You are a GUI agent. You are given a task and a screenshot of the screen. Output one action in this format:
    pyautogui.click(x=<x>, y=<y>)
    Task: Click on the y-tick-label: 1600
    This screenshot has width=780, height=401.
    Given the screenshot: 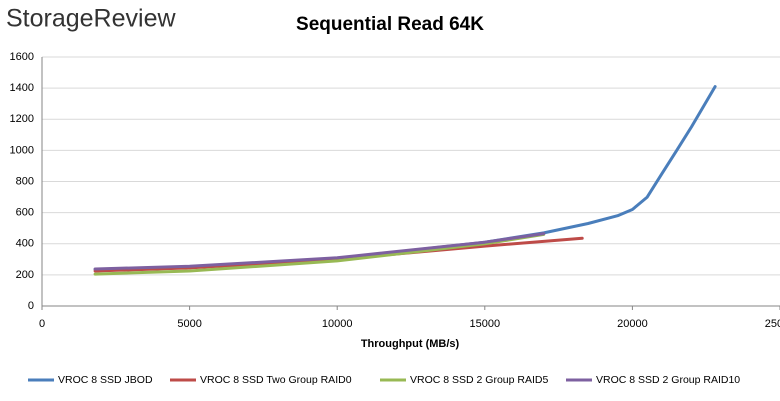 What is the action you would take?
    pyautogui.click(x=22, y=57)
    